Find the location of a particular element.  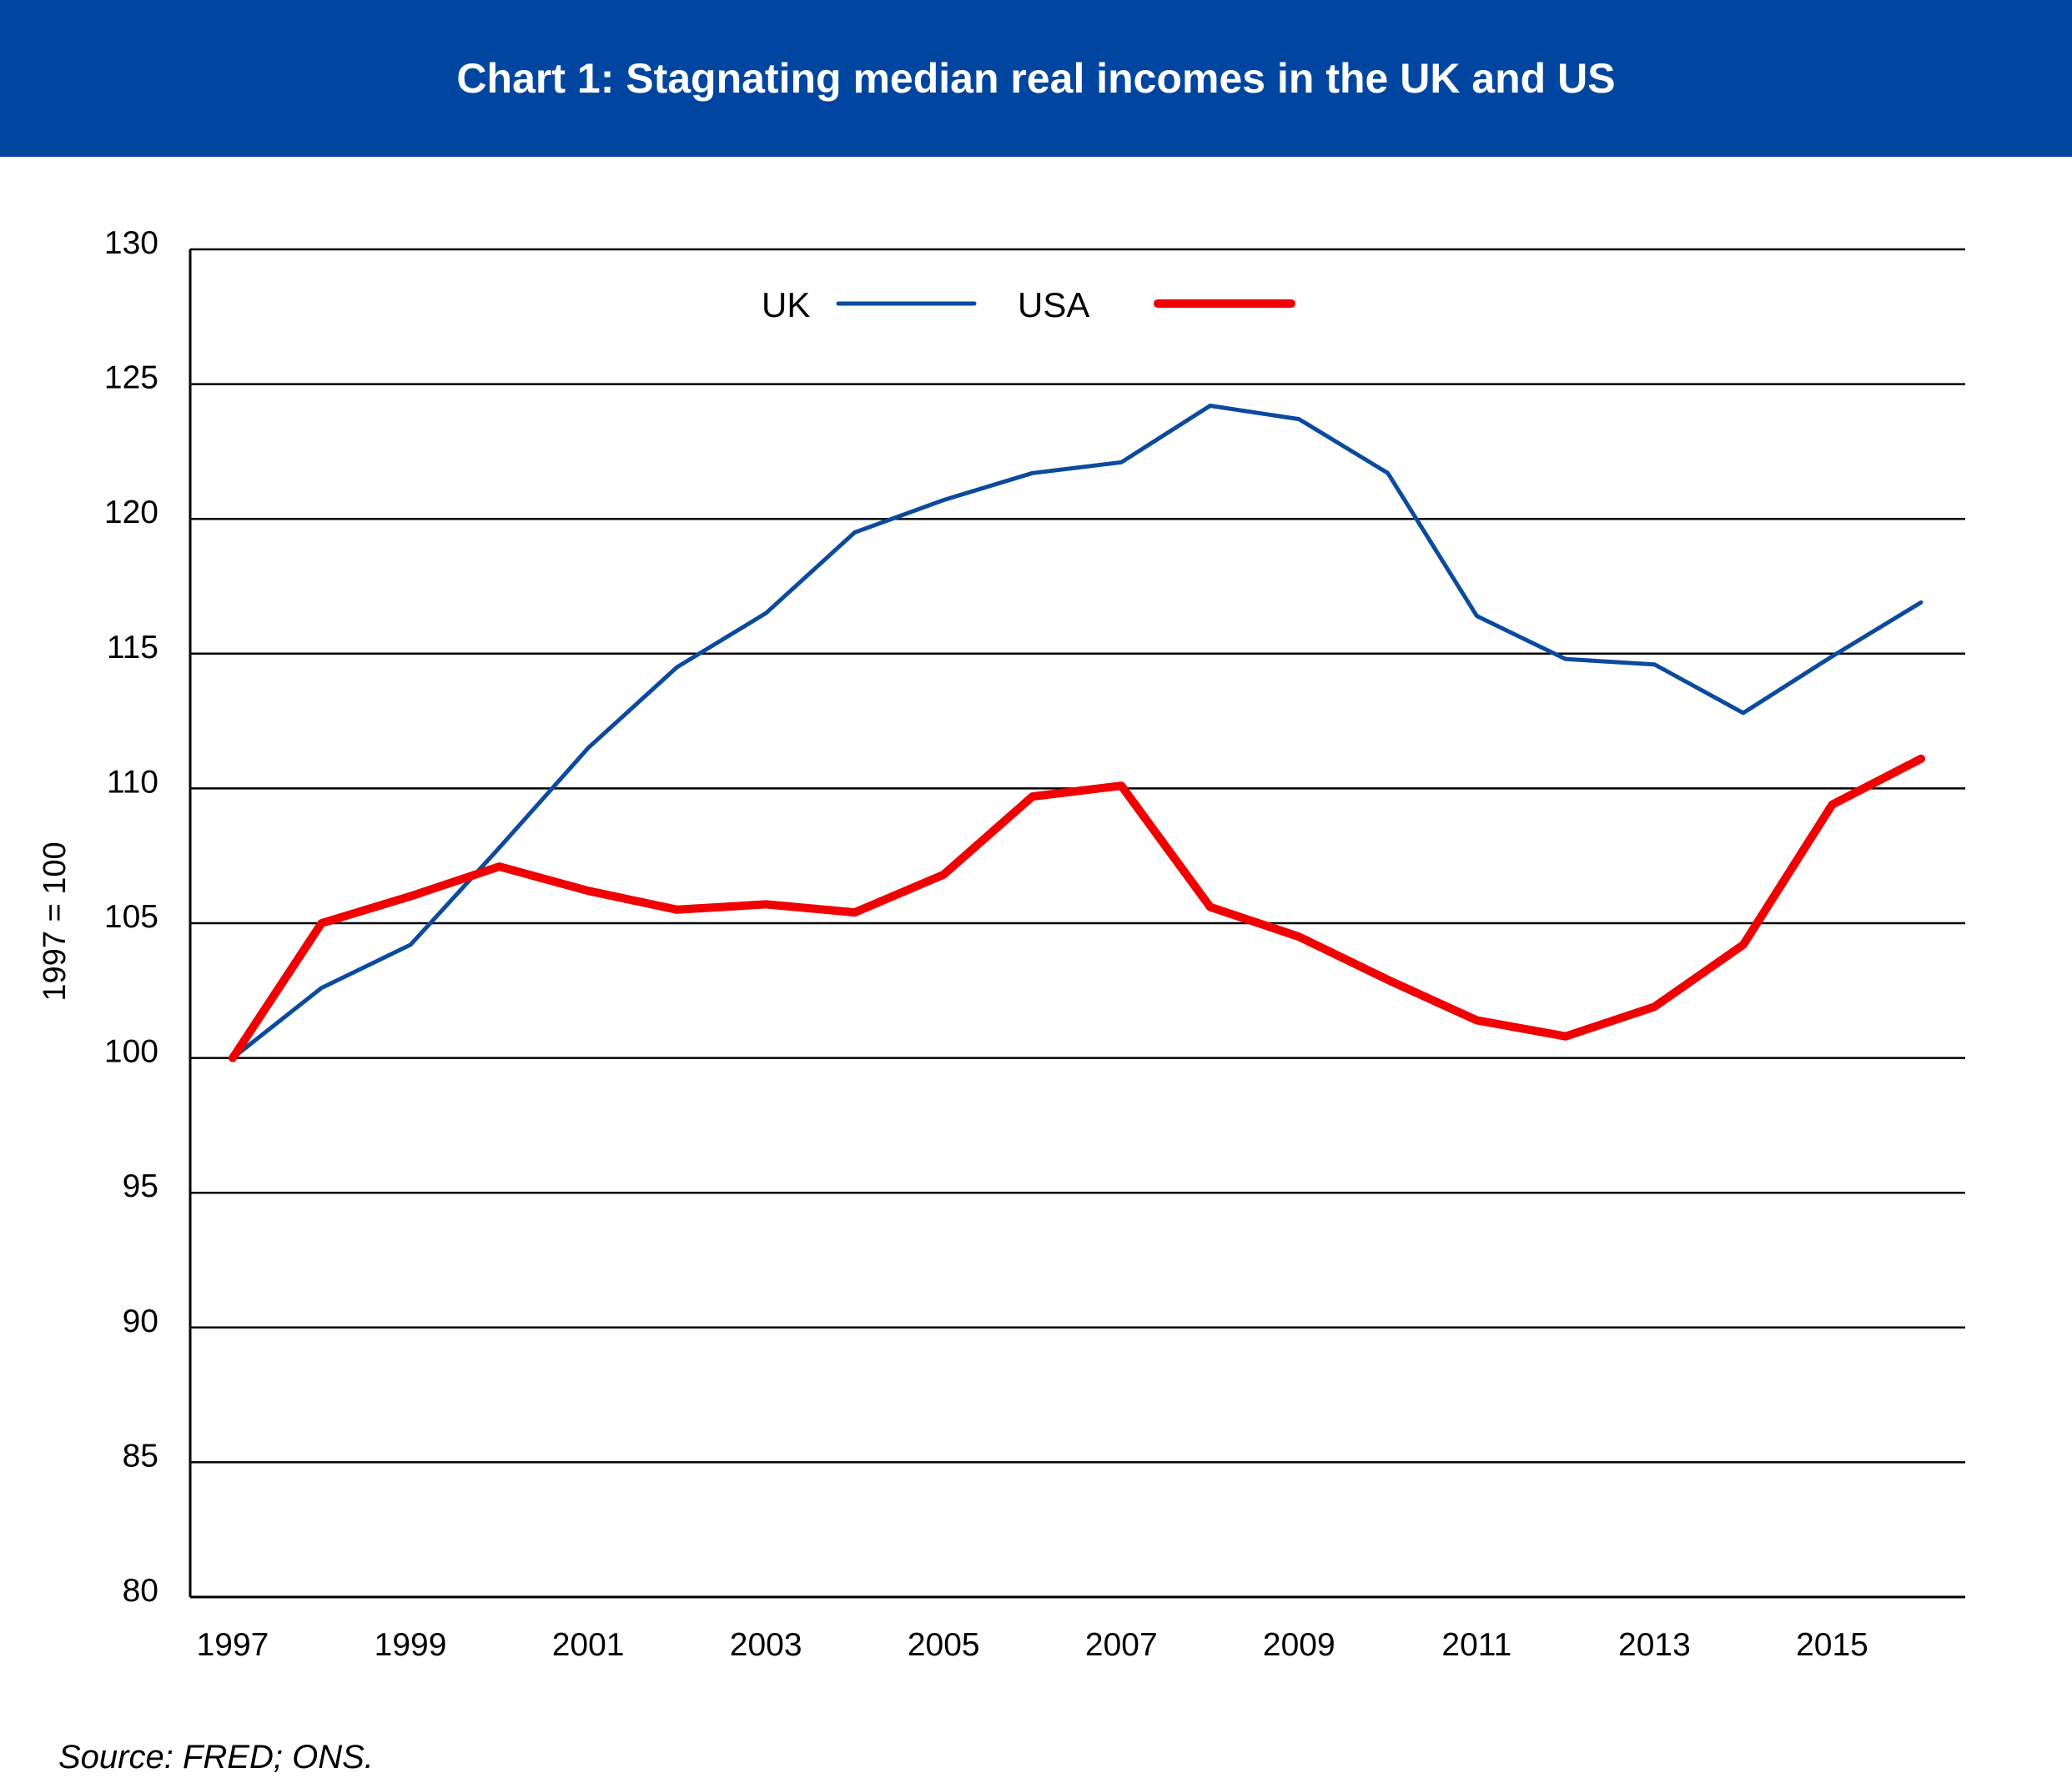

series-line-usa is located at coordinates (1077, 908).